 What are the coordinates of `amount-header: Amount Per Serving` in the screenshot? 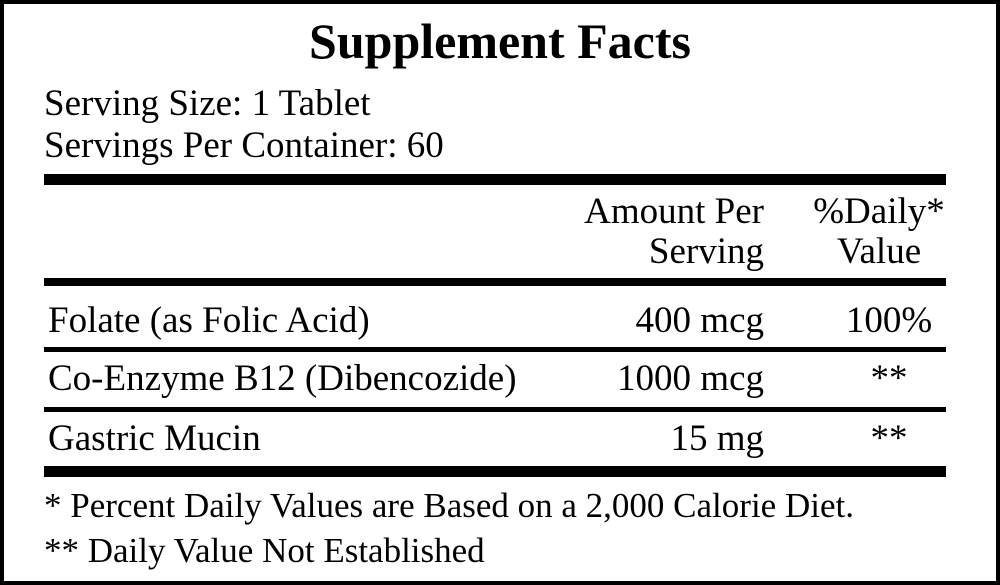 It's located at (674, 231).